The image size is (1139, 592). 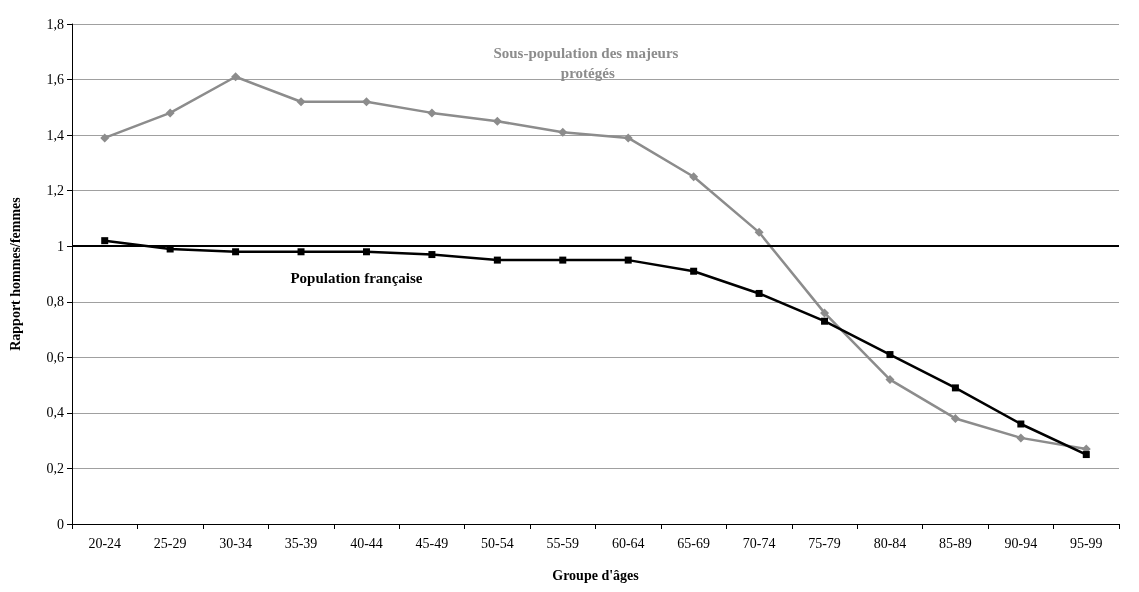 I want to click on x-tick-label: 20-24, so click(x=105, y=543).